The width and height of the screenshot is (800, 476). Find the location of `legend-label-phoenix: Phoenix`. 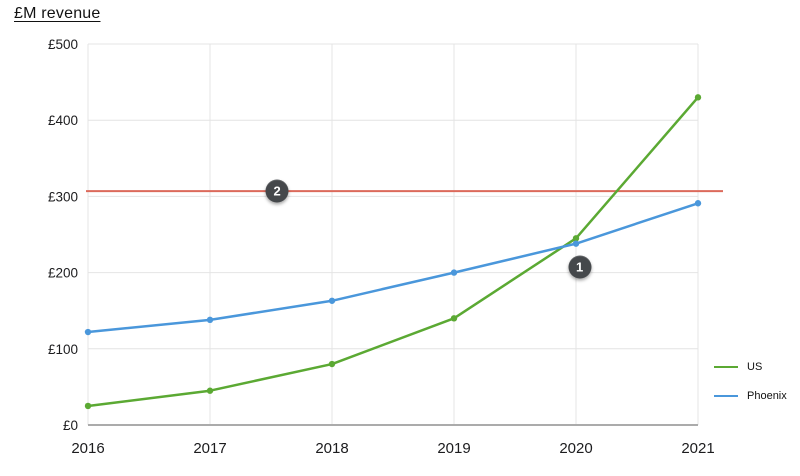

legend-label-phoenix: Phoenix is located at coordinates (767, 395).